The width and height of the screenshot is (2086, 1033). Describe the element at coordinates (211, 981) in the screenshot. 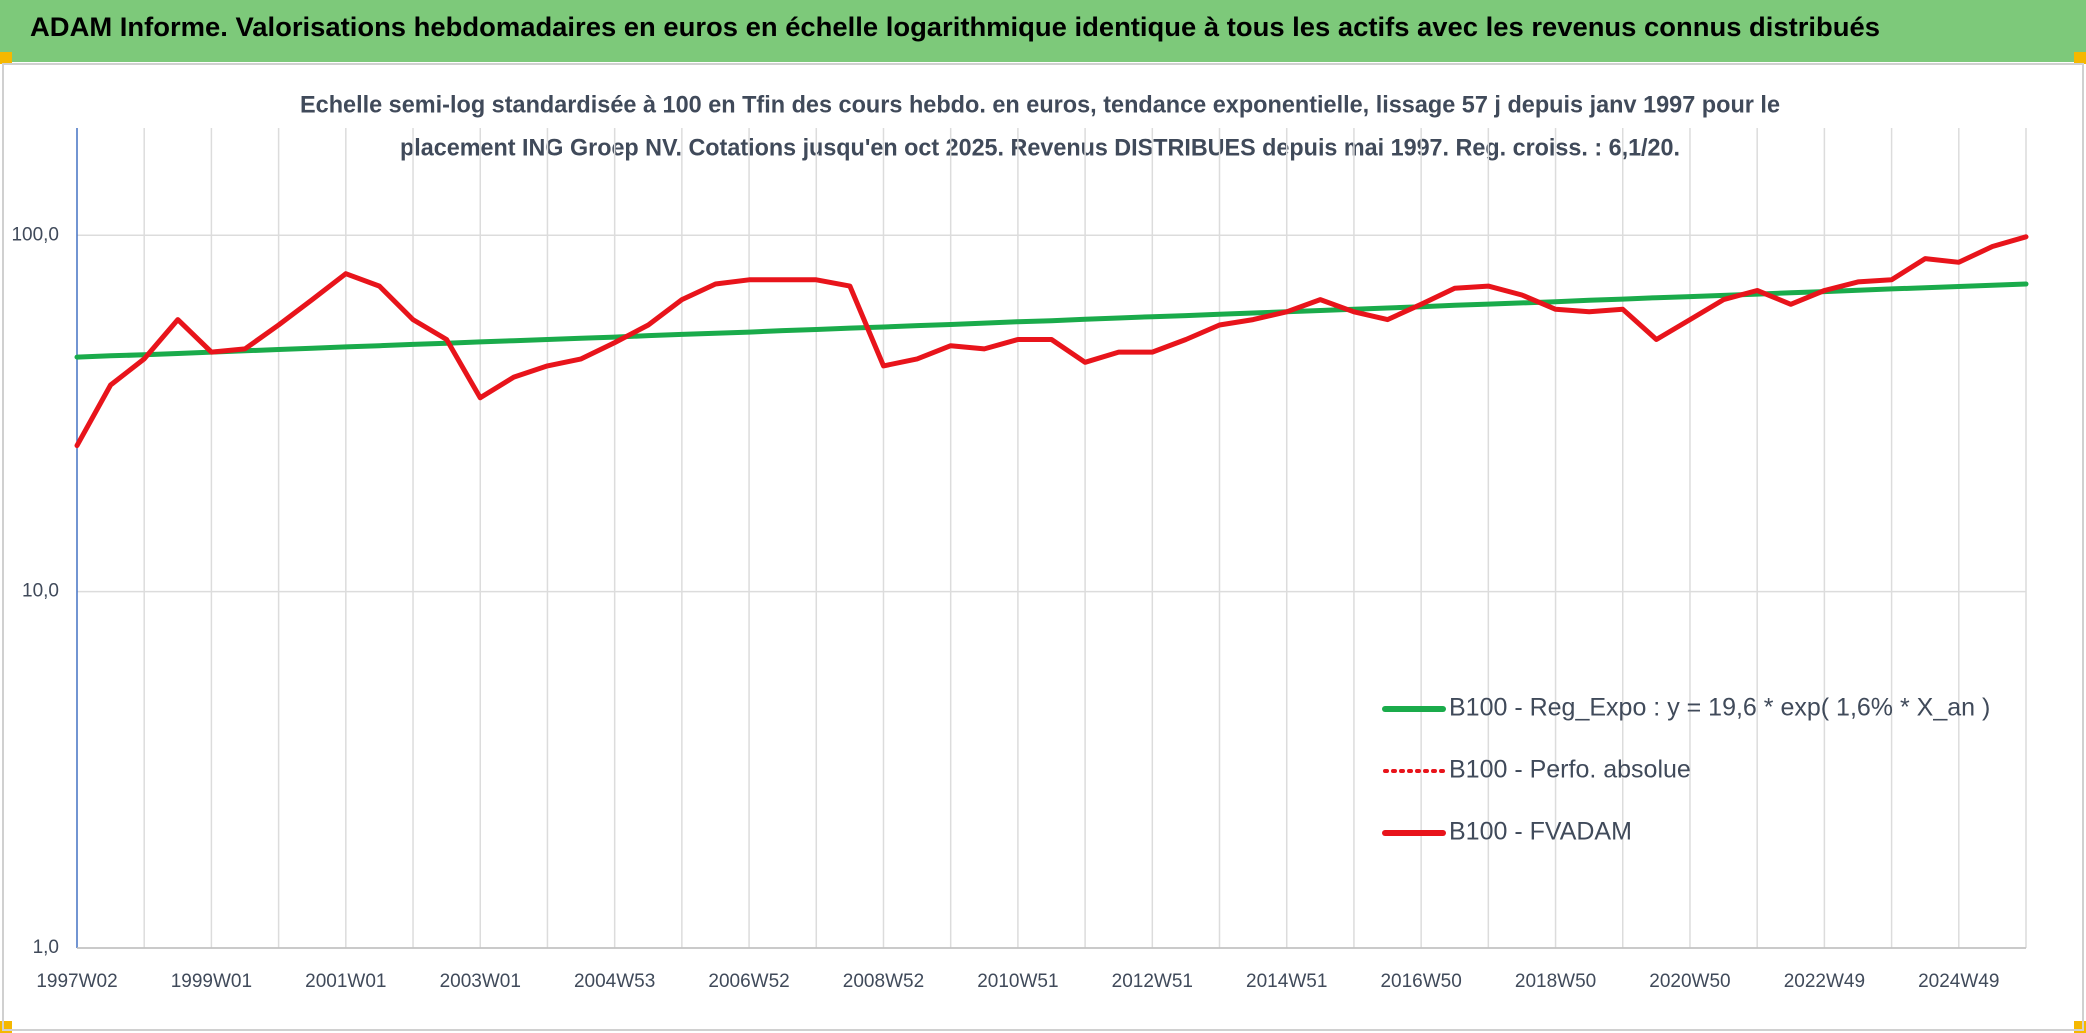

I see `x-tick-label: 1999W01` at that location.